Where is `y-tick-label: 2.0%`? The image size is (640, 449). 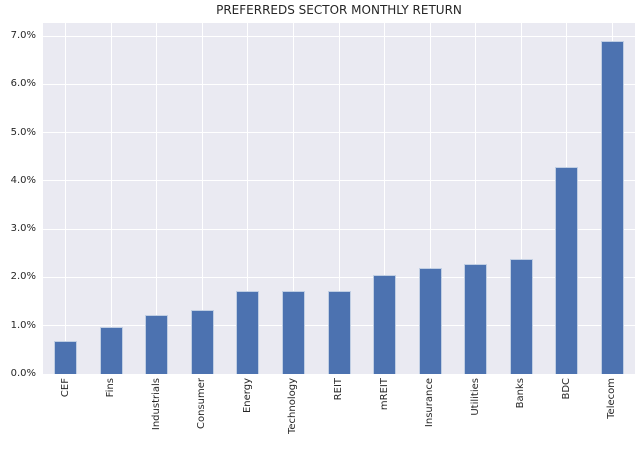
y-tick-label: 2.0% is located at coordinates (23, 277).